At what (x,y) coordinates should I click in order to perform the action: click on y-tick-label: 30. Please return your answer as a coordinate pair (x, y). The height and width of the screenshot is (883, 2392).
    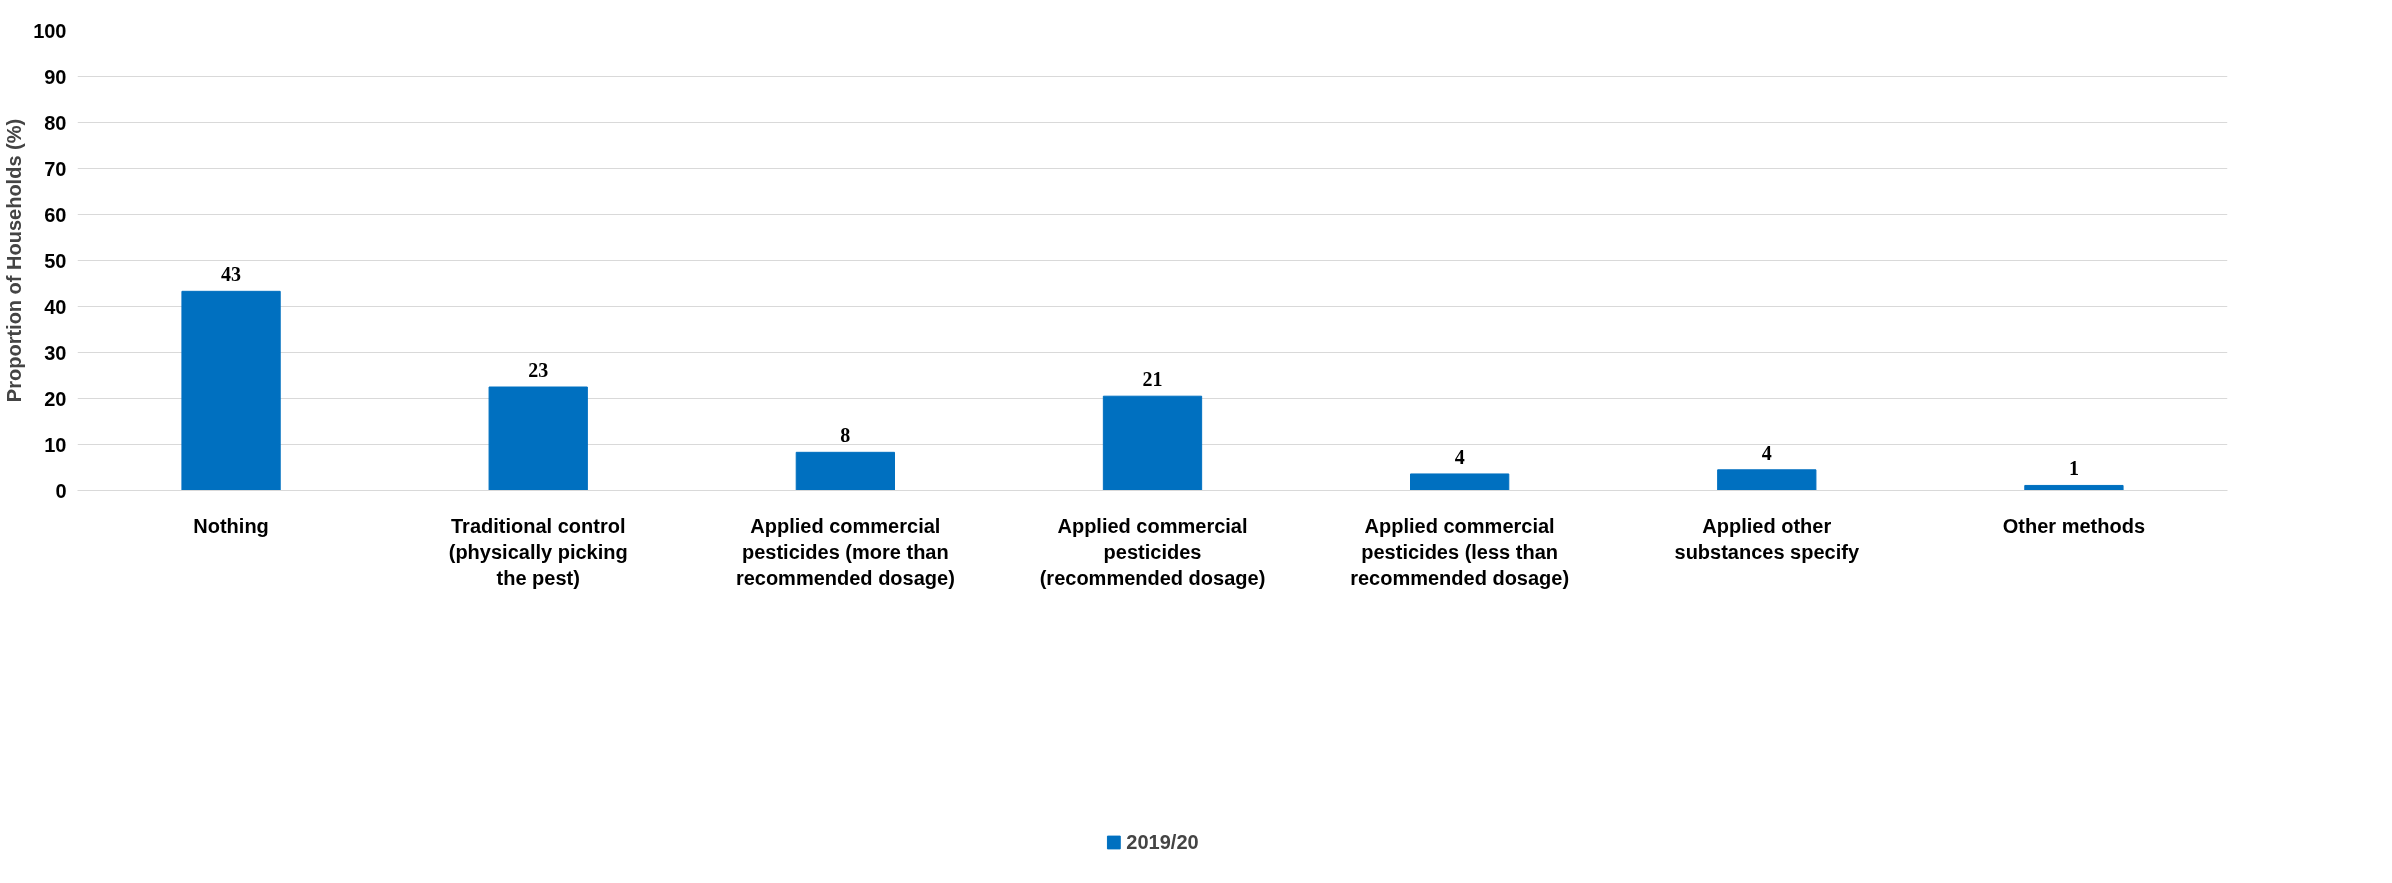
    Looking at the image, I should click on (55, 352).